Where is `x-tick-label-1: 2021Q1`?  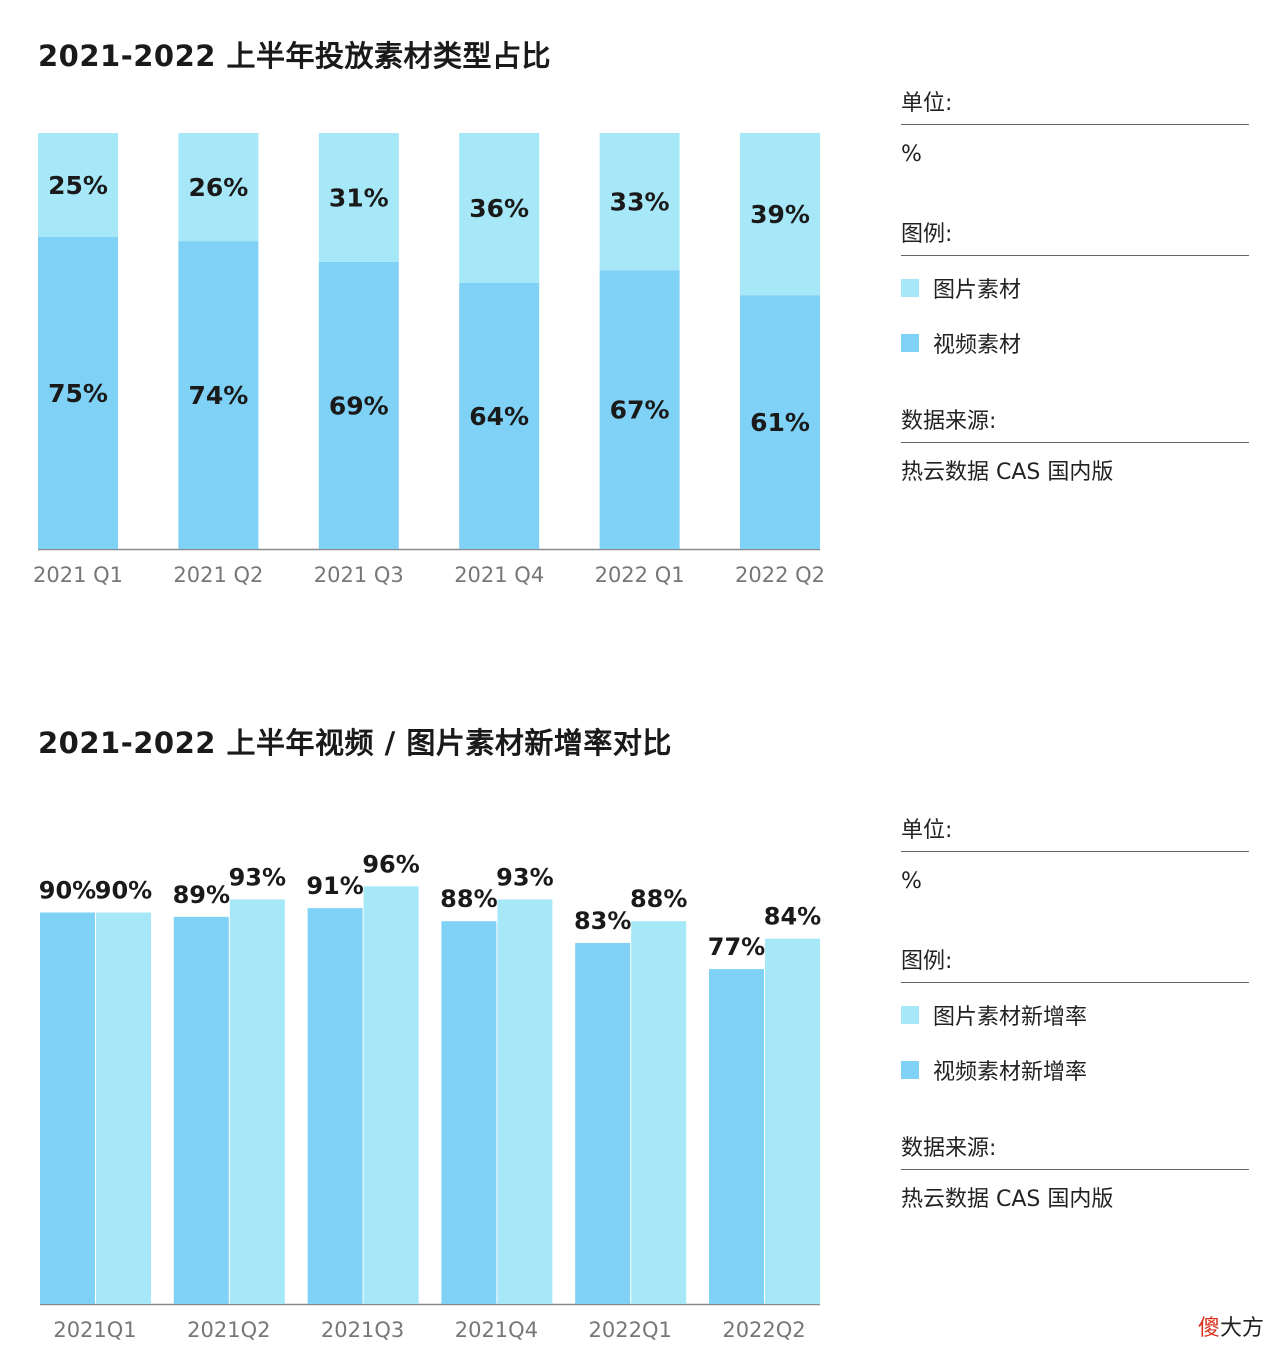
x-tick-label-1: 2021Q1 is located at coordinates (94, 1330).